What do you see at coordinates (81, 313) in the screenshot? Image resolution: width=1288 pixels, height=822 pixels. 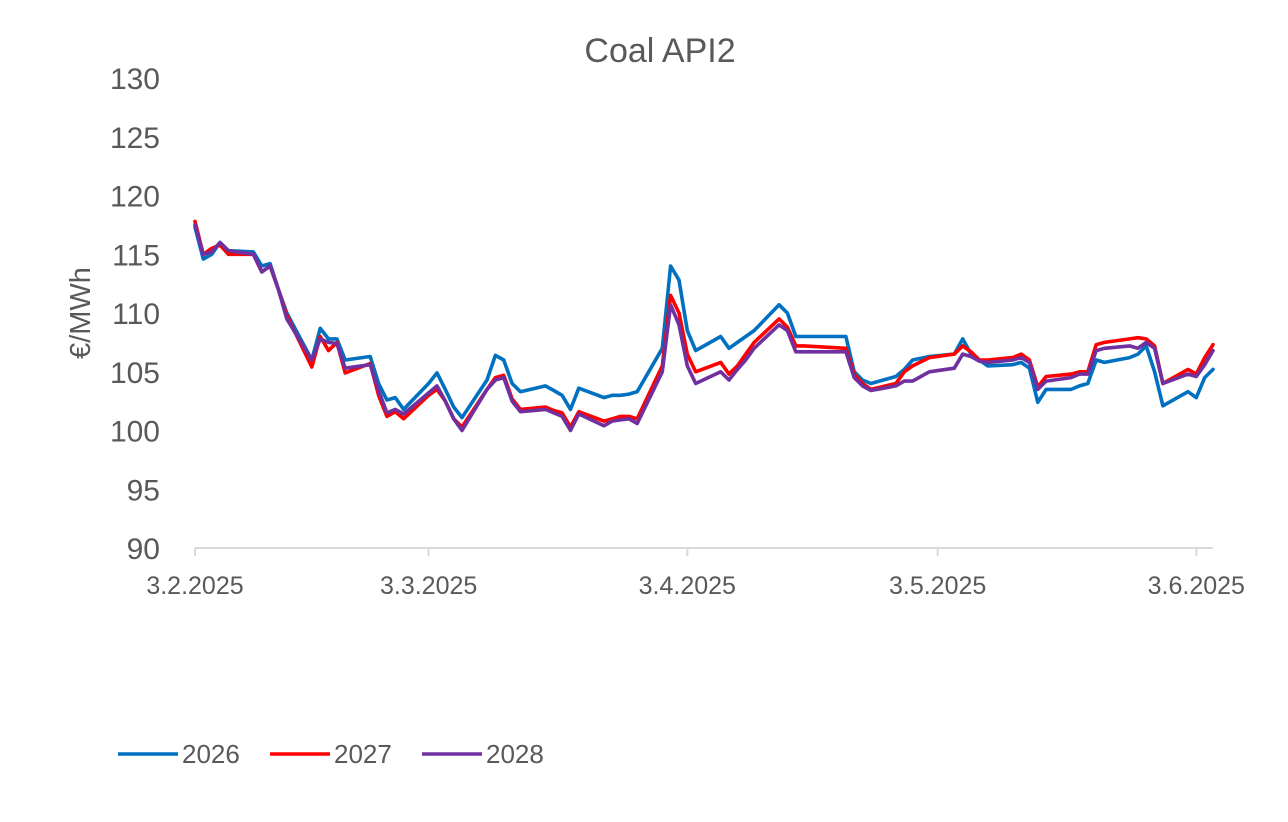 I see `y-axis-label: €/MWh` at bounding box center [81, 313].